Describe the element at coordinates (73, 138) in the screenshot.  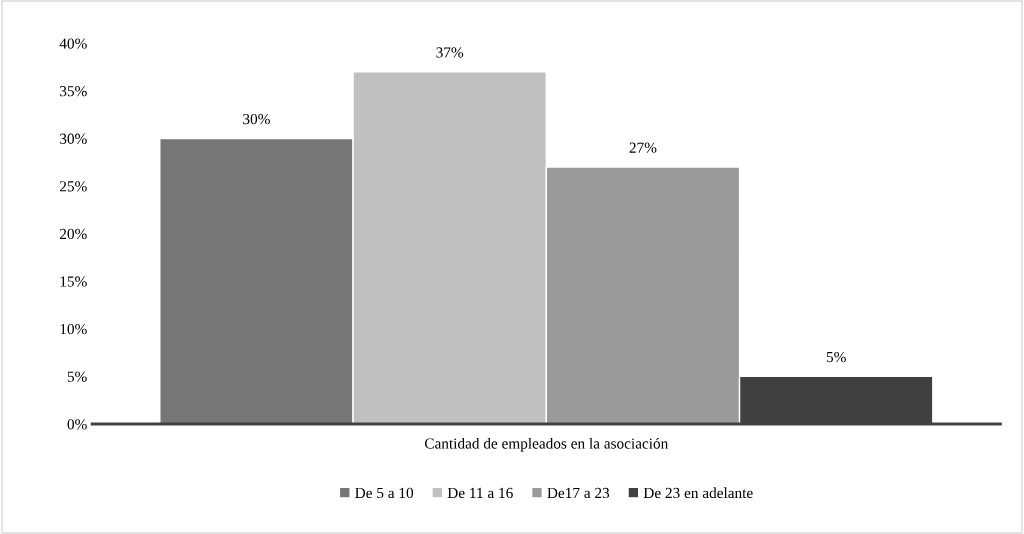
I see `y-tick-label: 30%` at that location.